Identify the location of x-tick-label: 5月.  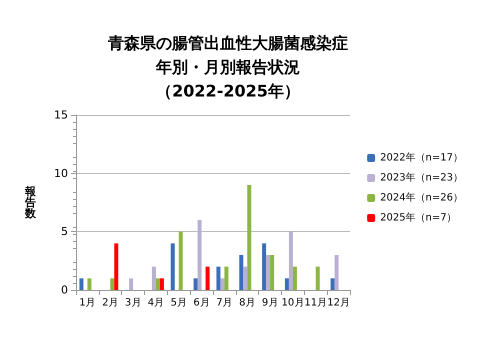
(178, 303).